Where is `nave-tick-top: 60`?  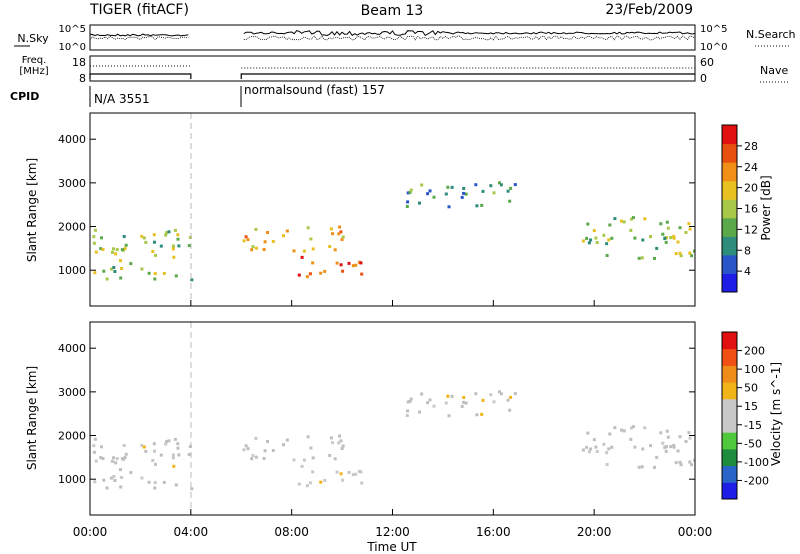 nave-tick-top: 60 is located at coordinates (707, 62).